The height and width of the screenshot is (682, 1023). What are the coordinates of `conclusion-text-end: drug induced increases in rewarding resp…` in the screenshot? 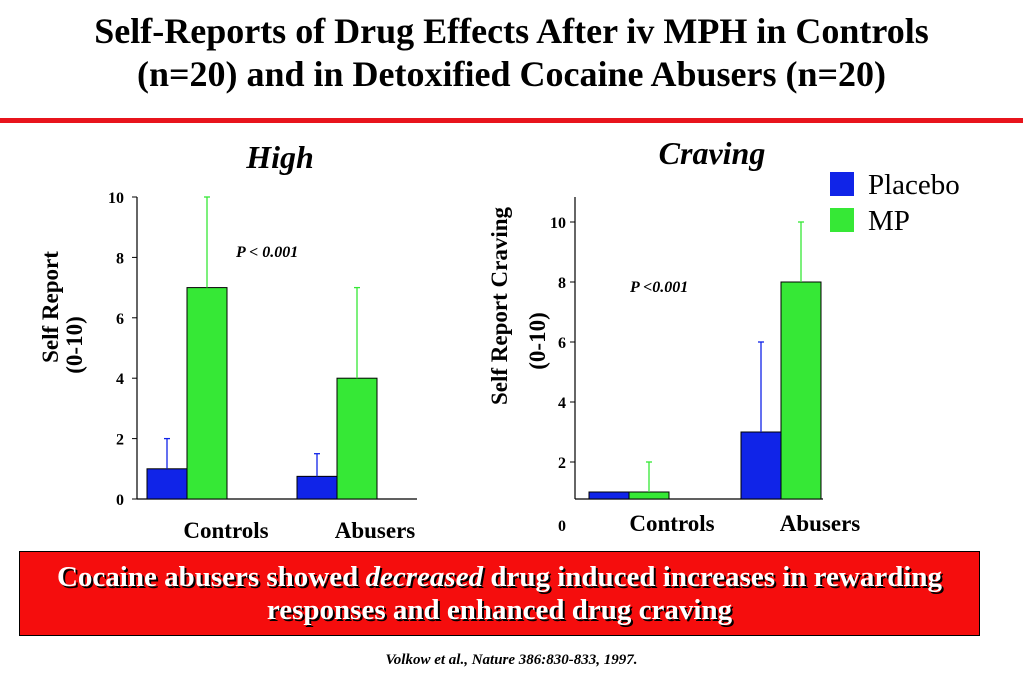 It's located at (604, 593).